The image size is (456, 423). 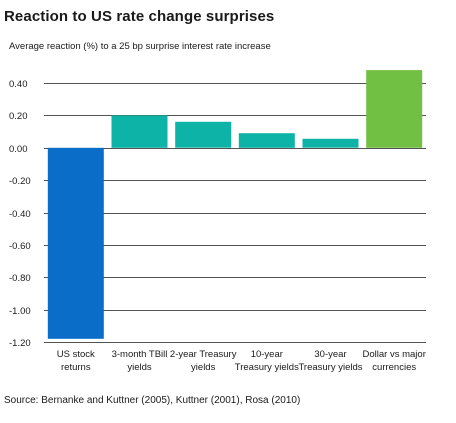 I want to click on x-tick-label: currencies, so click(x=394, y=367).